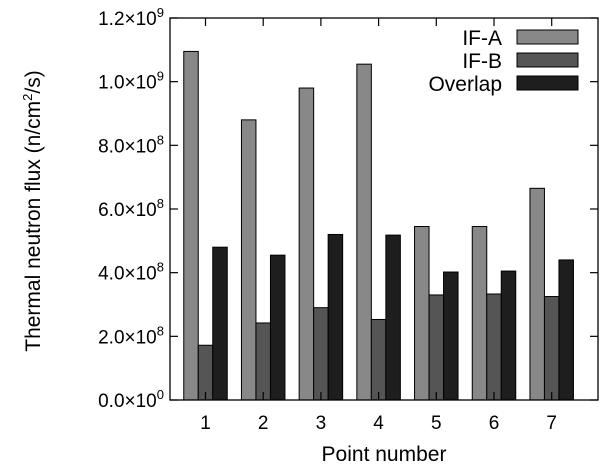 The height and width of the screenshot is (469, 606). I want to click on legend-label: IF-B, so click(482, 61).